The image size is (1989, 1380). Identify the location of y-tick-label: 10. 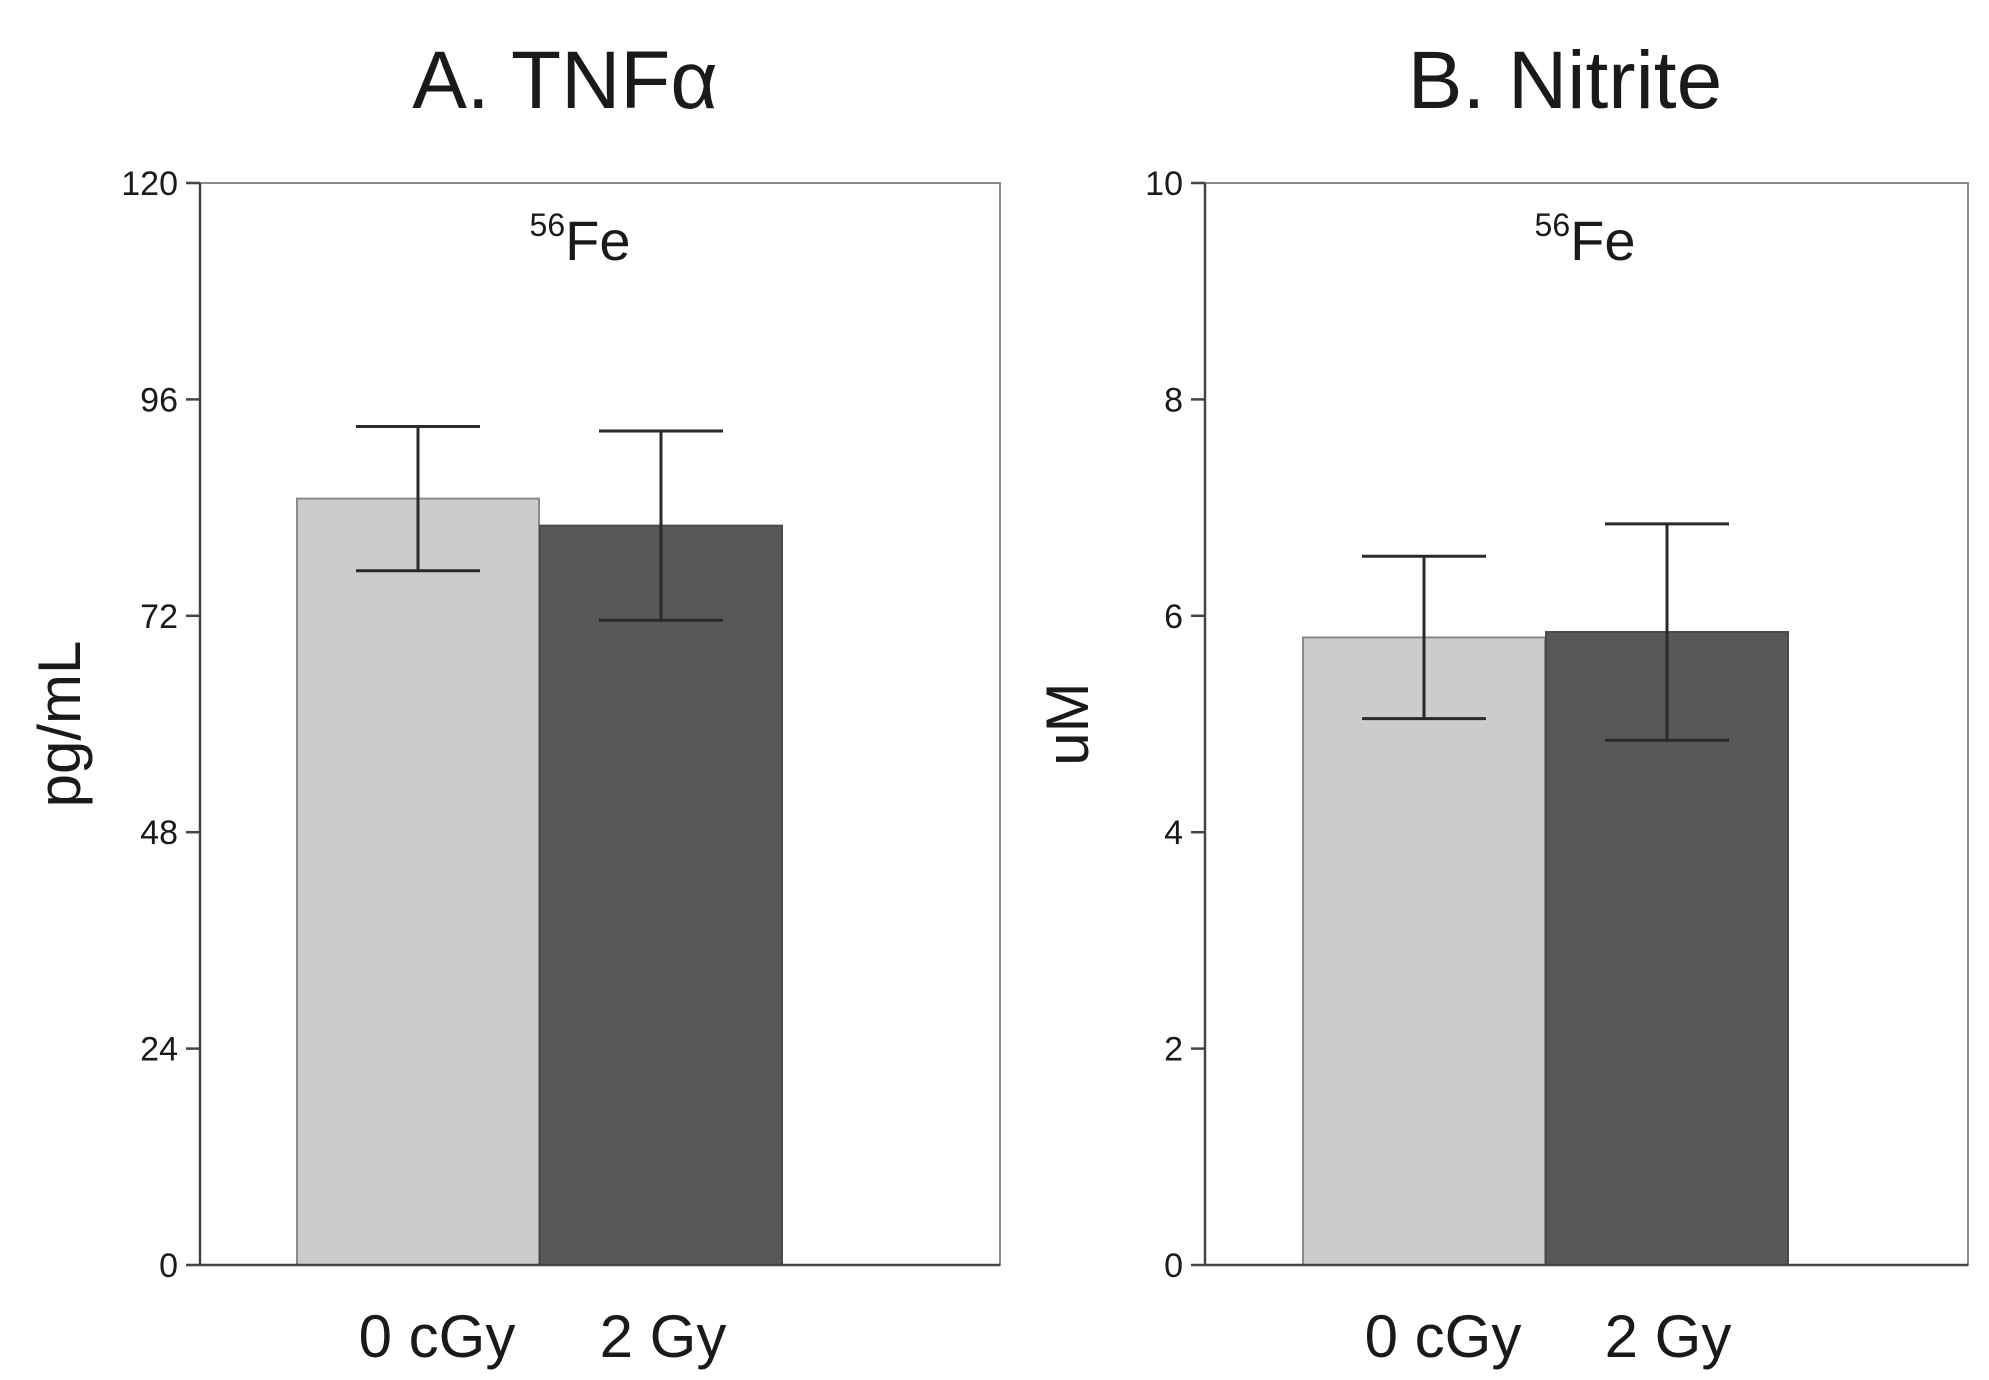
(1164, 184).